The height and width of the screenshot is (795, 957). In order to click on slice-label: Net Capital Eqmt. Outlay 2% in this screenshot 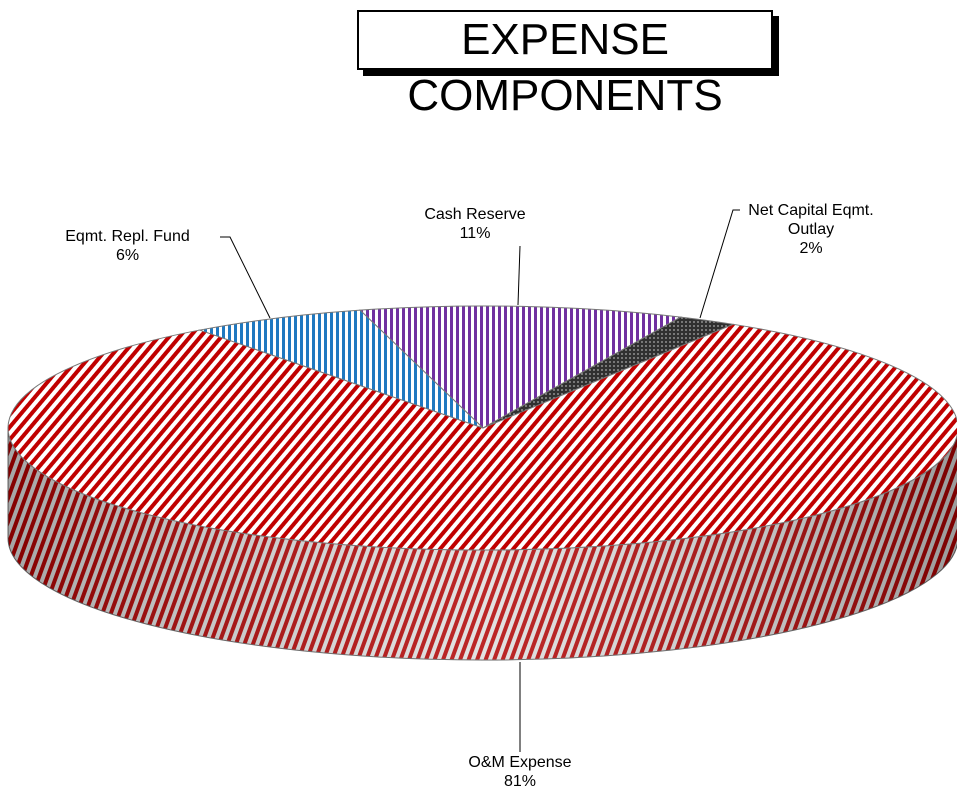, I will do `click(811, 229)`.